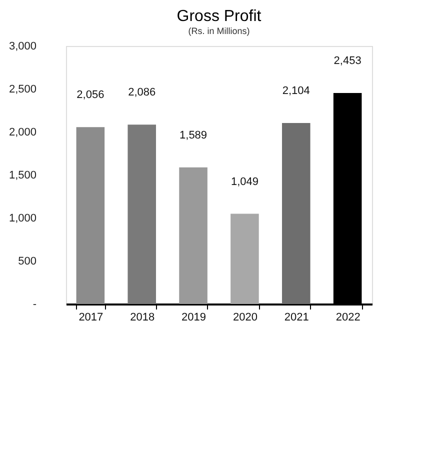 This screenshot has height=464, width=446. What do you see at coordinates (245, 318) in the screenshot?
I see `x-tick-label: 2020` at bounding box center [245, 318].